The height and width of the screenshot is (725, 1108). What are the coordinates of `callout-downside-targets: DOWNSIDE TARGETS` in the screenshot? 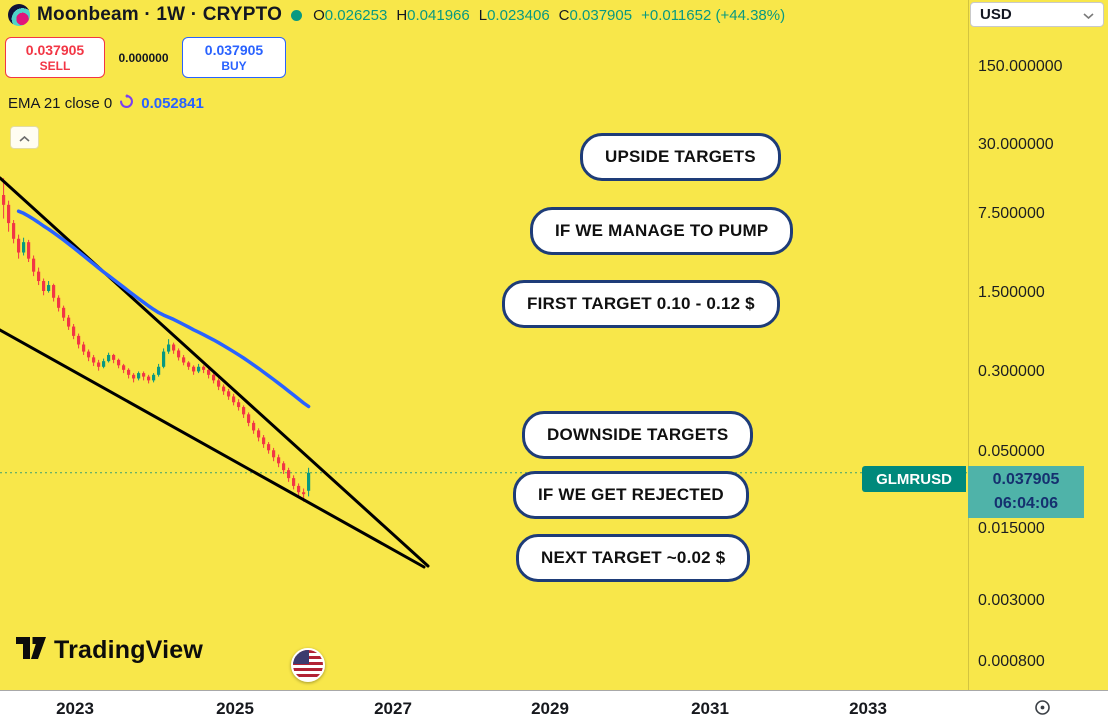 It's located at (638, 435).